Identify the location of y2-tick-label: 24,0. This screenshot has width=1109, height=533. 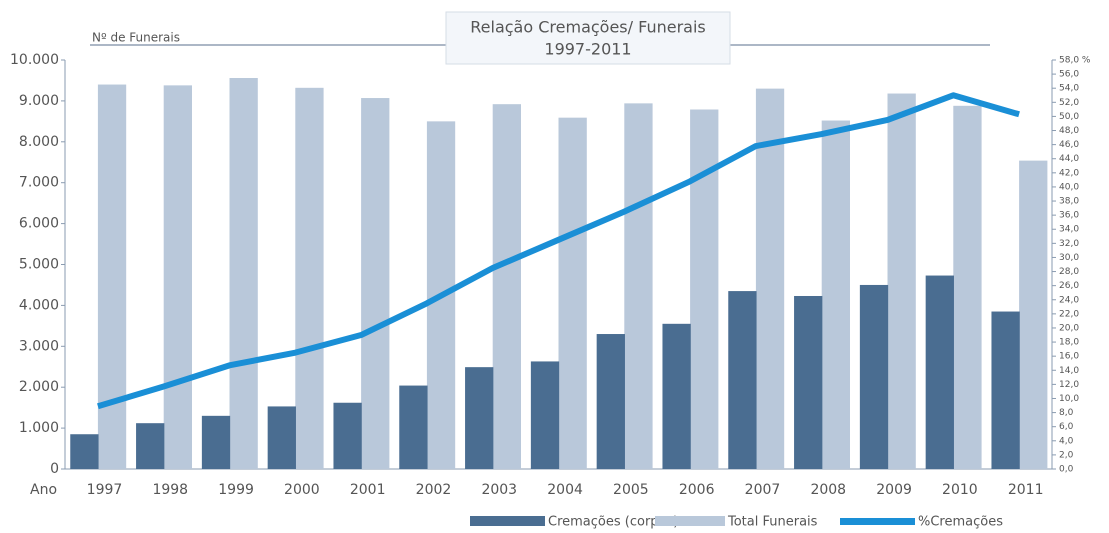
(1069, 300).